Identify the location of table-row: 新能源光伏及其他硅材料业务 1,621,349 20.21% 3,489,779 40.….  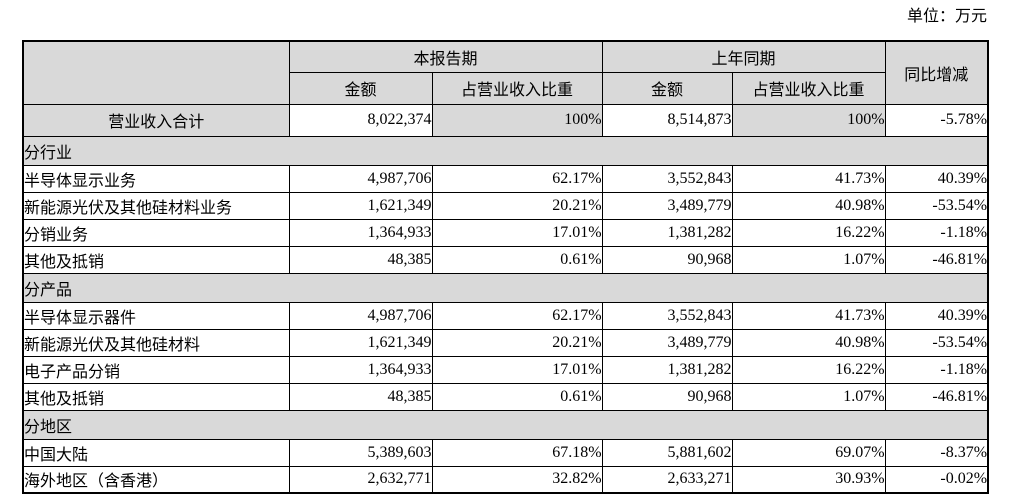
(505, 205).